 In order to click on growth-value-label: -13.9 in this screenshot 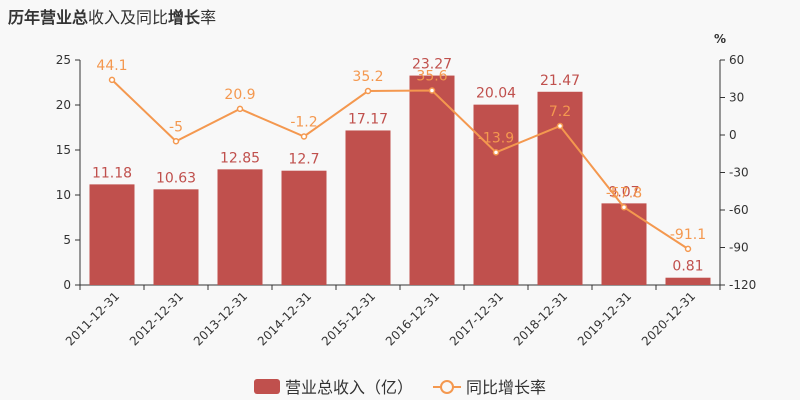, I will do `click(496, 138)`.